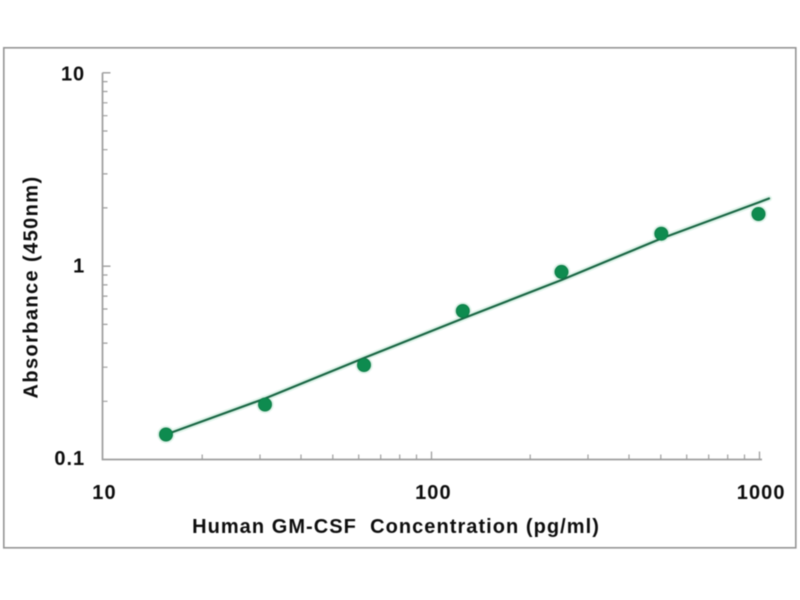 Image resolution: width=800 pixels, height=600 pixels. I want to click on svg-text: Absorbance (450nm), so click(32, 286).